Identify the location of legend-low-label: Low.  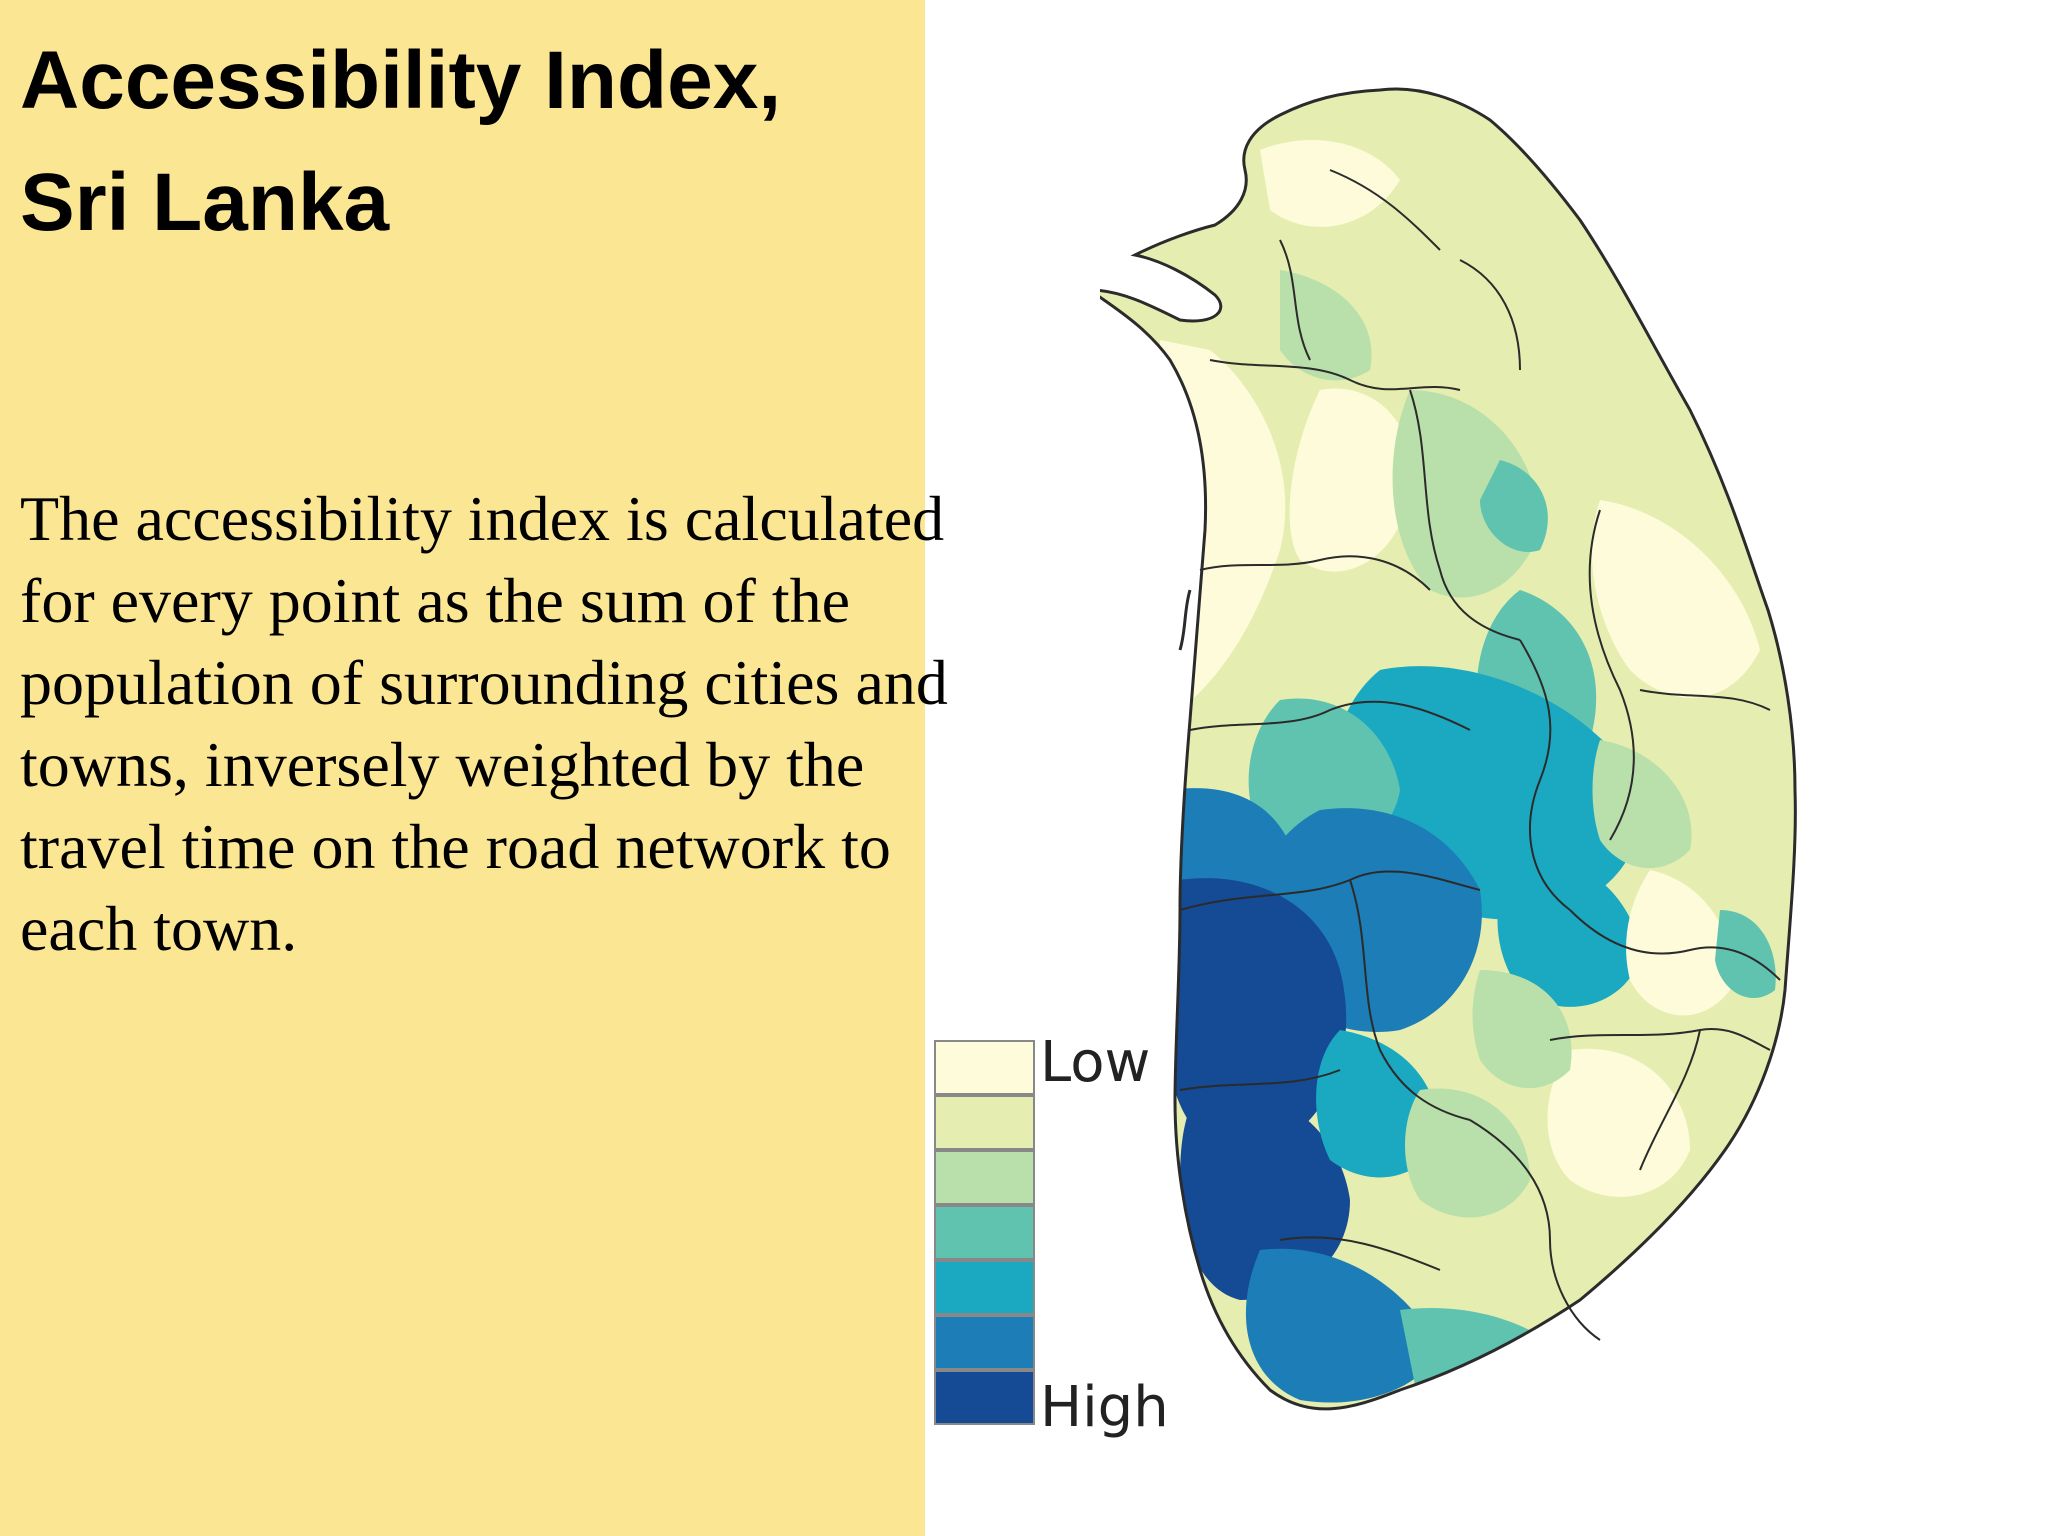
(1095, 1062).